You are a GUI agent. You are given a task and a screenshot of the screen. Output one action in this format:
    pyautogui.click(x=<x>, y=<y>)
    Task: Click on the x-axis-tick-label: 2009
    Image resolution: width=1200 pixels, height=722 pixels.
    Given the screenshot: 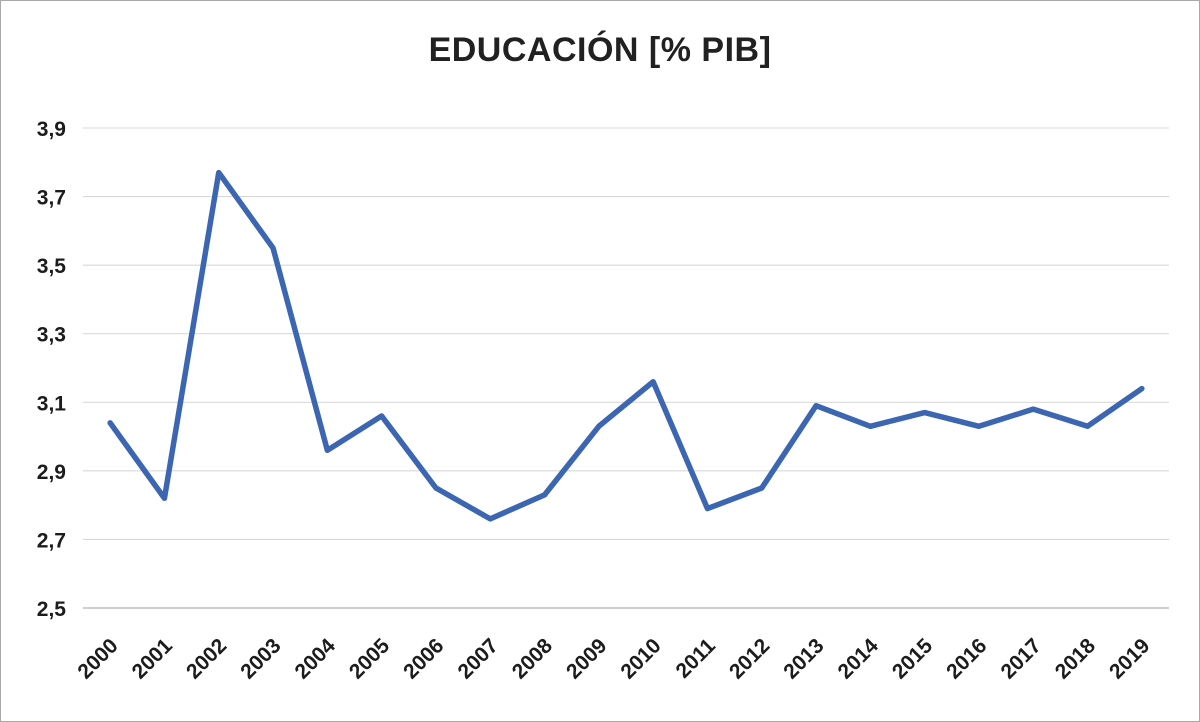 What is the action you would take?
    pyautogui.click(x=586, y=658)
    